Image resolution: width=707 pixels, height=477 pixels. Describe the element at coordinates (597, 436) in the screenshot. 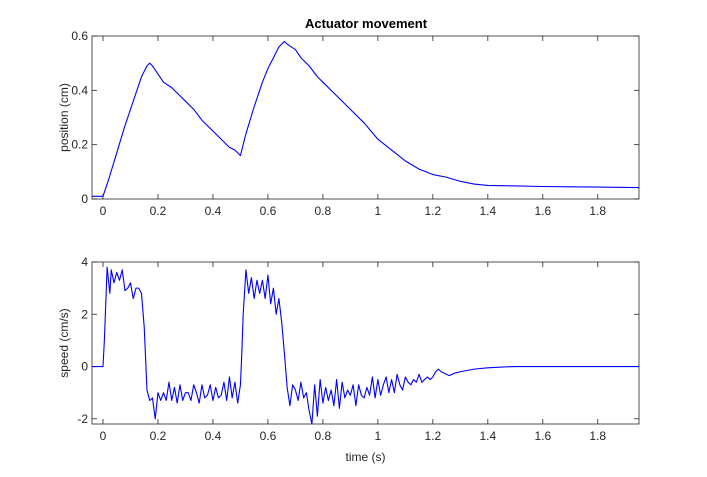

I see `speed-x-tick-label: 1.8` at that location.